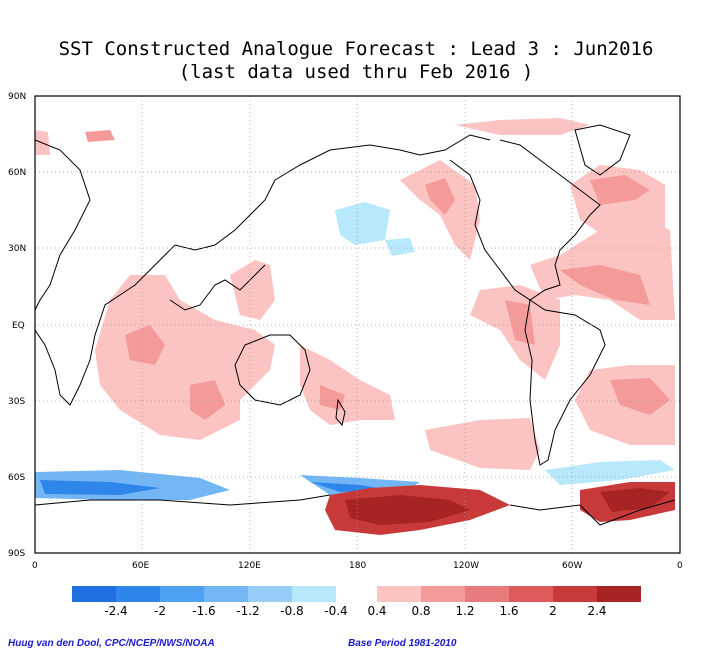 This screenshot has width=712, height=650. Describe the element at coordinates (111, 643) in the screenshot. I see `credit-author: Huug van den Dool, CPC/NCEP/NWS/NOAA` at that location.